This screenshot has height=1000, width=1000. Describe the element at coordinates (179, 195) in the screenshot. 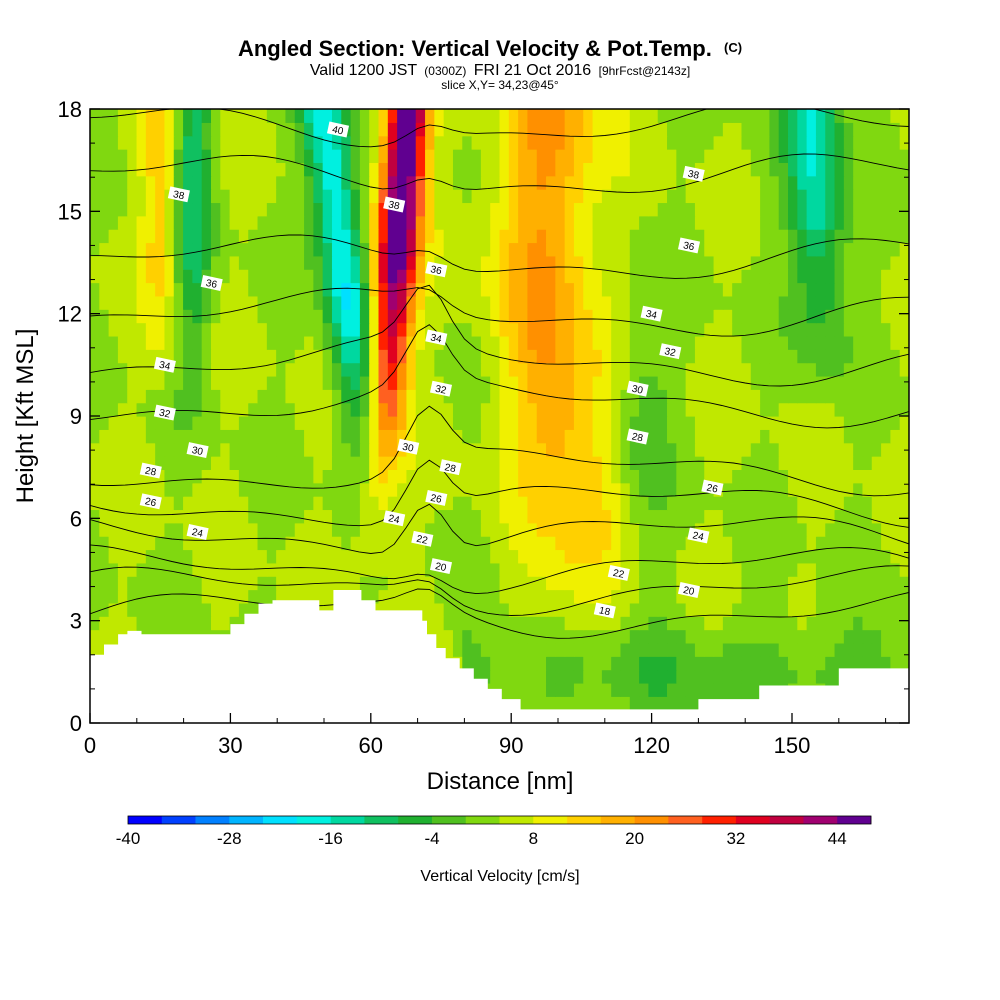

I see `theta-label-text: 38` at that location.